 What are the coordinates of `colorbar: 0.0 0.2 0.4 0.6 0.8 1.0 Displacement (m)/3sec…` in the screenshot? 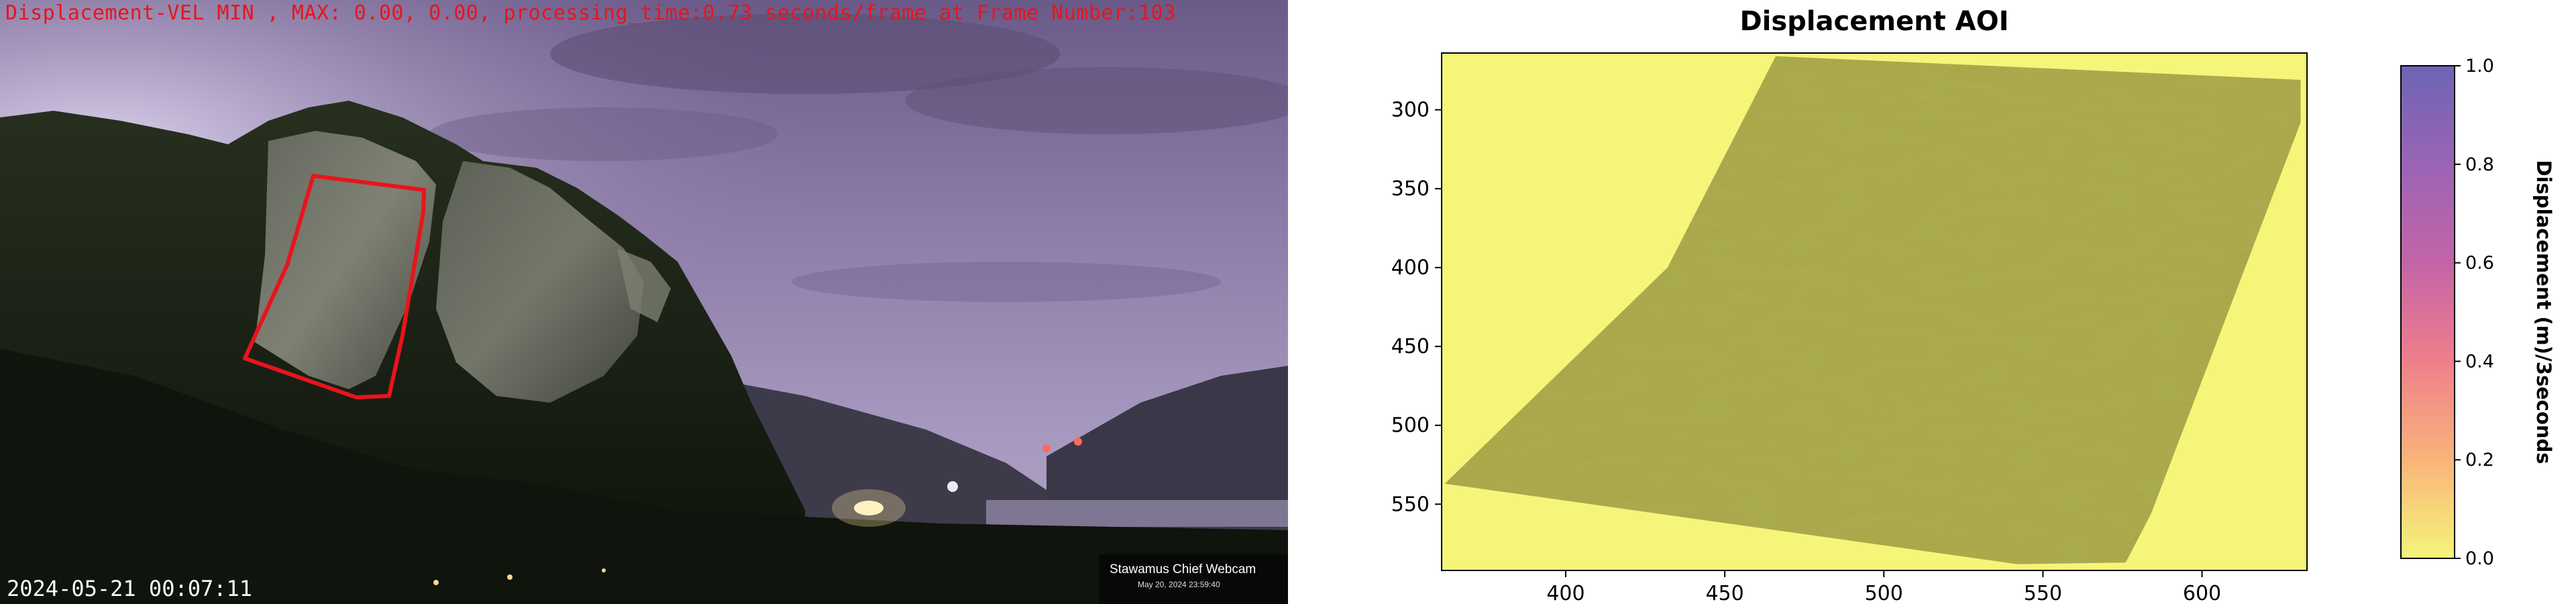 It's located at (2477, 312).